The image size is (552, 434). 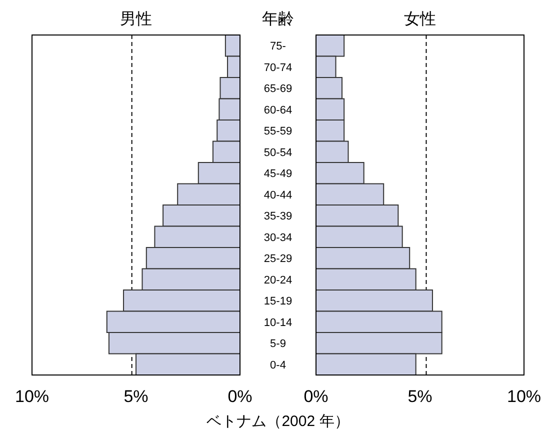 I want to click on y-tick-label: 20-24, so click(x=278, y=280).